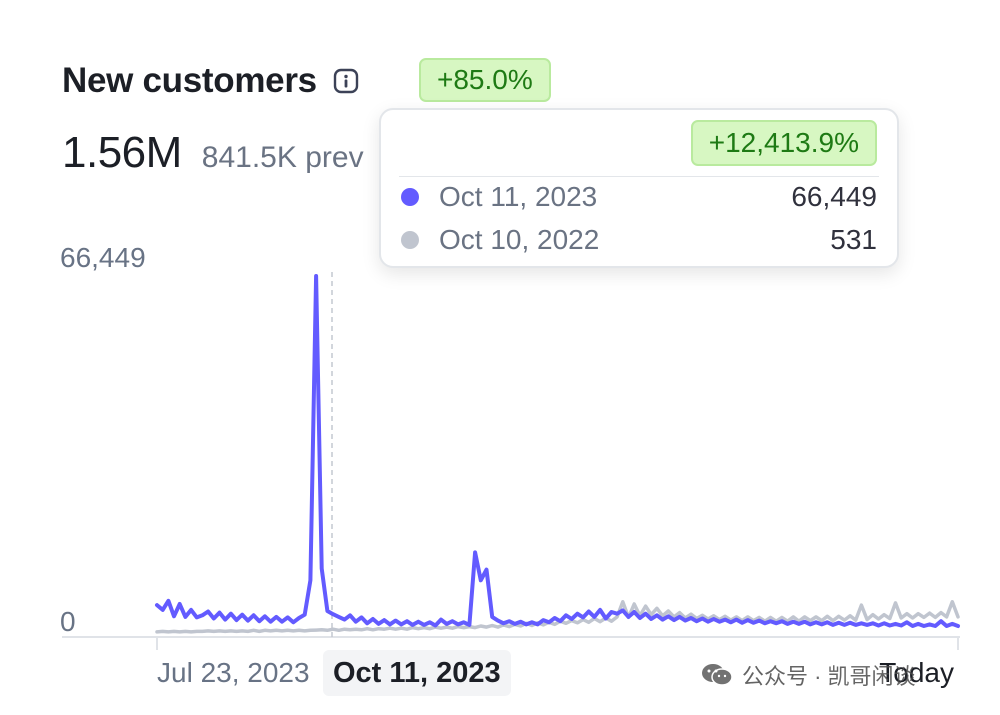 The image size is (1000, 715). What do you see at coordinates (189, 80) in the screenshot?
I see `page-title: New customers` at bounding box center [189, 80].